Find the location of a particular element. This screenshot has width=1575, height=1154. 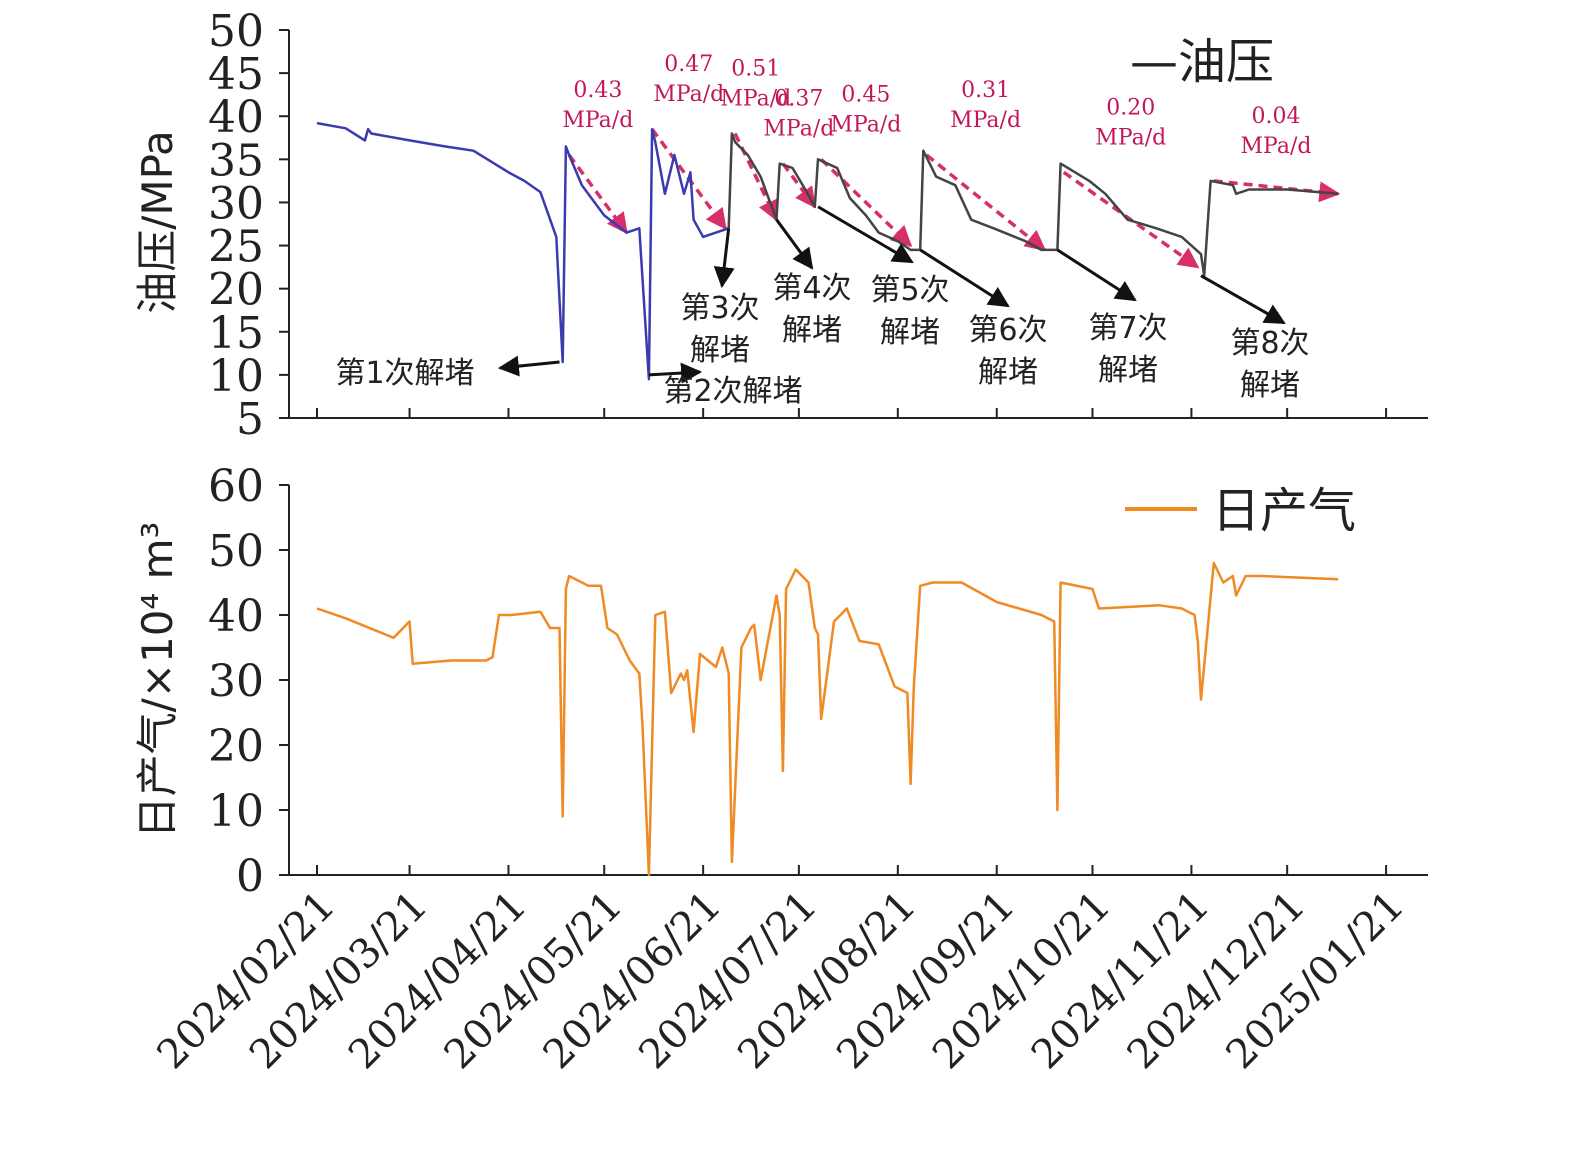

pressure-y-tick-label: 40 is located at coordinates (236, 117).